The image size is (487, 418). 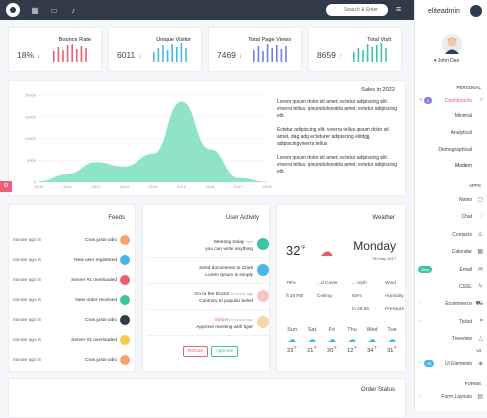 I want to click on approve-button: Approve, so click(x=224, y=351).